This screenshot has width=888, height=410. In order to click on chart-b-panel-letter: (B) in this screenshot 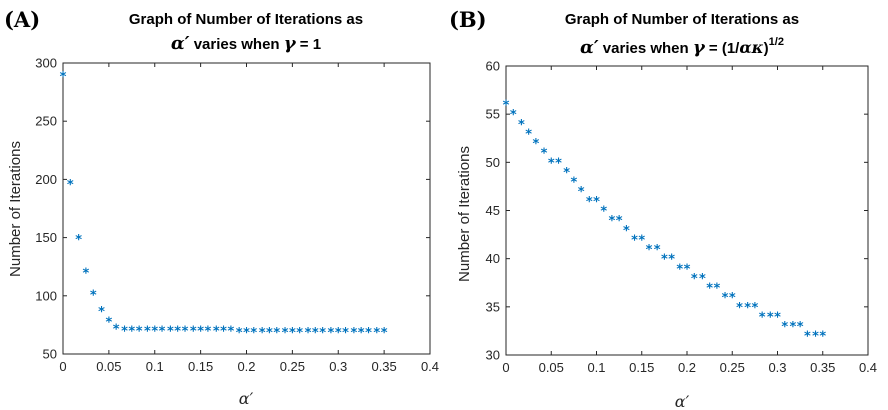, I will do `click(468, 19)`.